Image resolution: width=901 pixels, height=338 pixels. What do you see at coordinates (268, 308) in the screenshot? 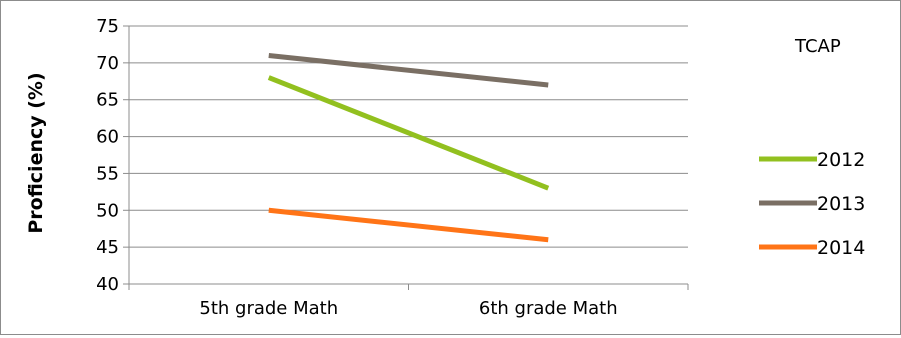
I see `x-tick-label: 5th grade Math` at bounding box center [268, 308].